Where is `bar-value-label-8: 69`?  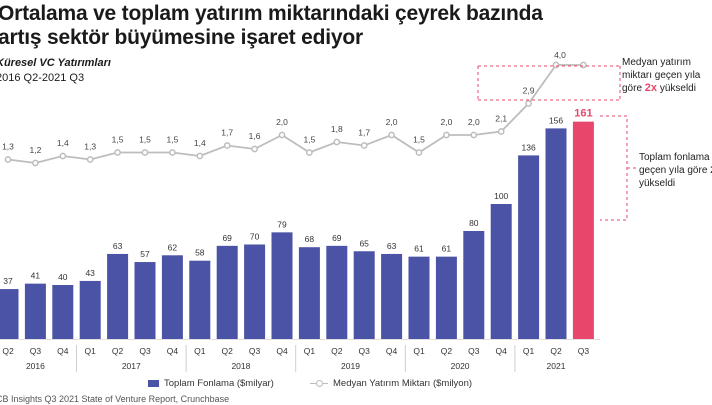 bar-value-label-8: 69 is located at coordinates (227, 238).